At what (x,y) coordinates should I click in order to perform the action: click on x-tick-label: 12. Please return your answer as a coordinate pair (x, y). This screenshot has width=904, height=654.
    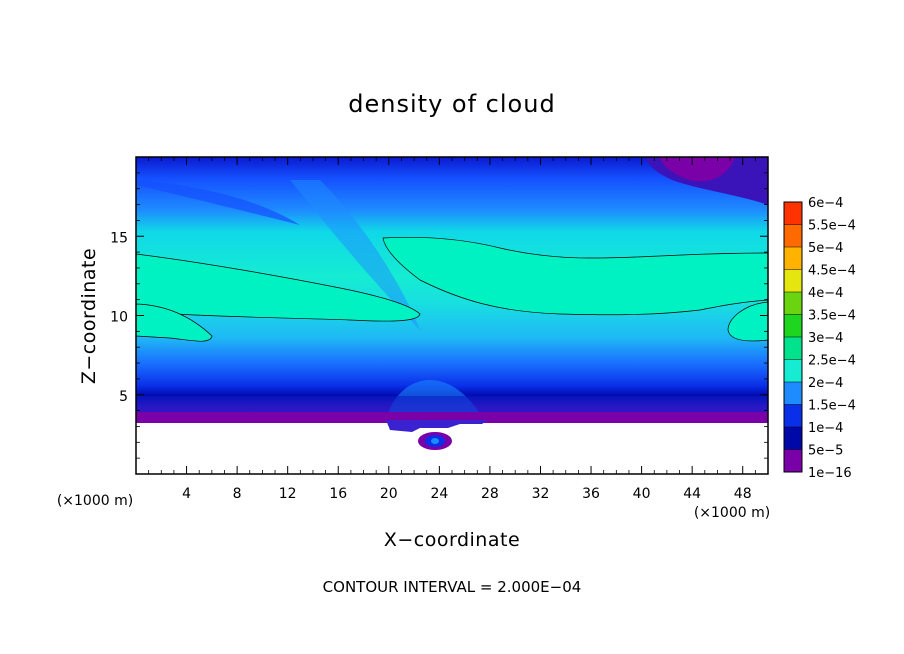
    Looking at the image, I should click on (288, 494).